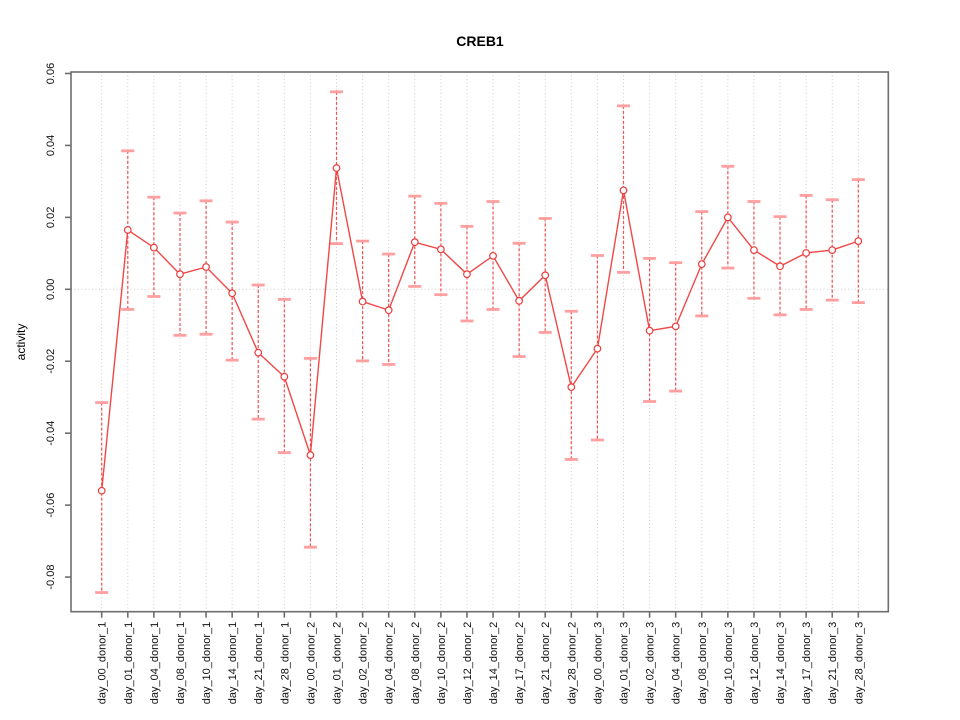 The image size is (960, 720). What do you see at coordinates (51, 73) in the screenshot?
I see `y-tick-label: 0.06` at bounding box center [51, 73].